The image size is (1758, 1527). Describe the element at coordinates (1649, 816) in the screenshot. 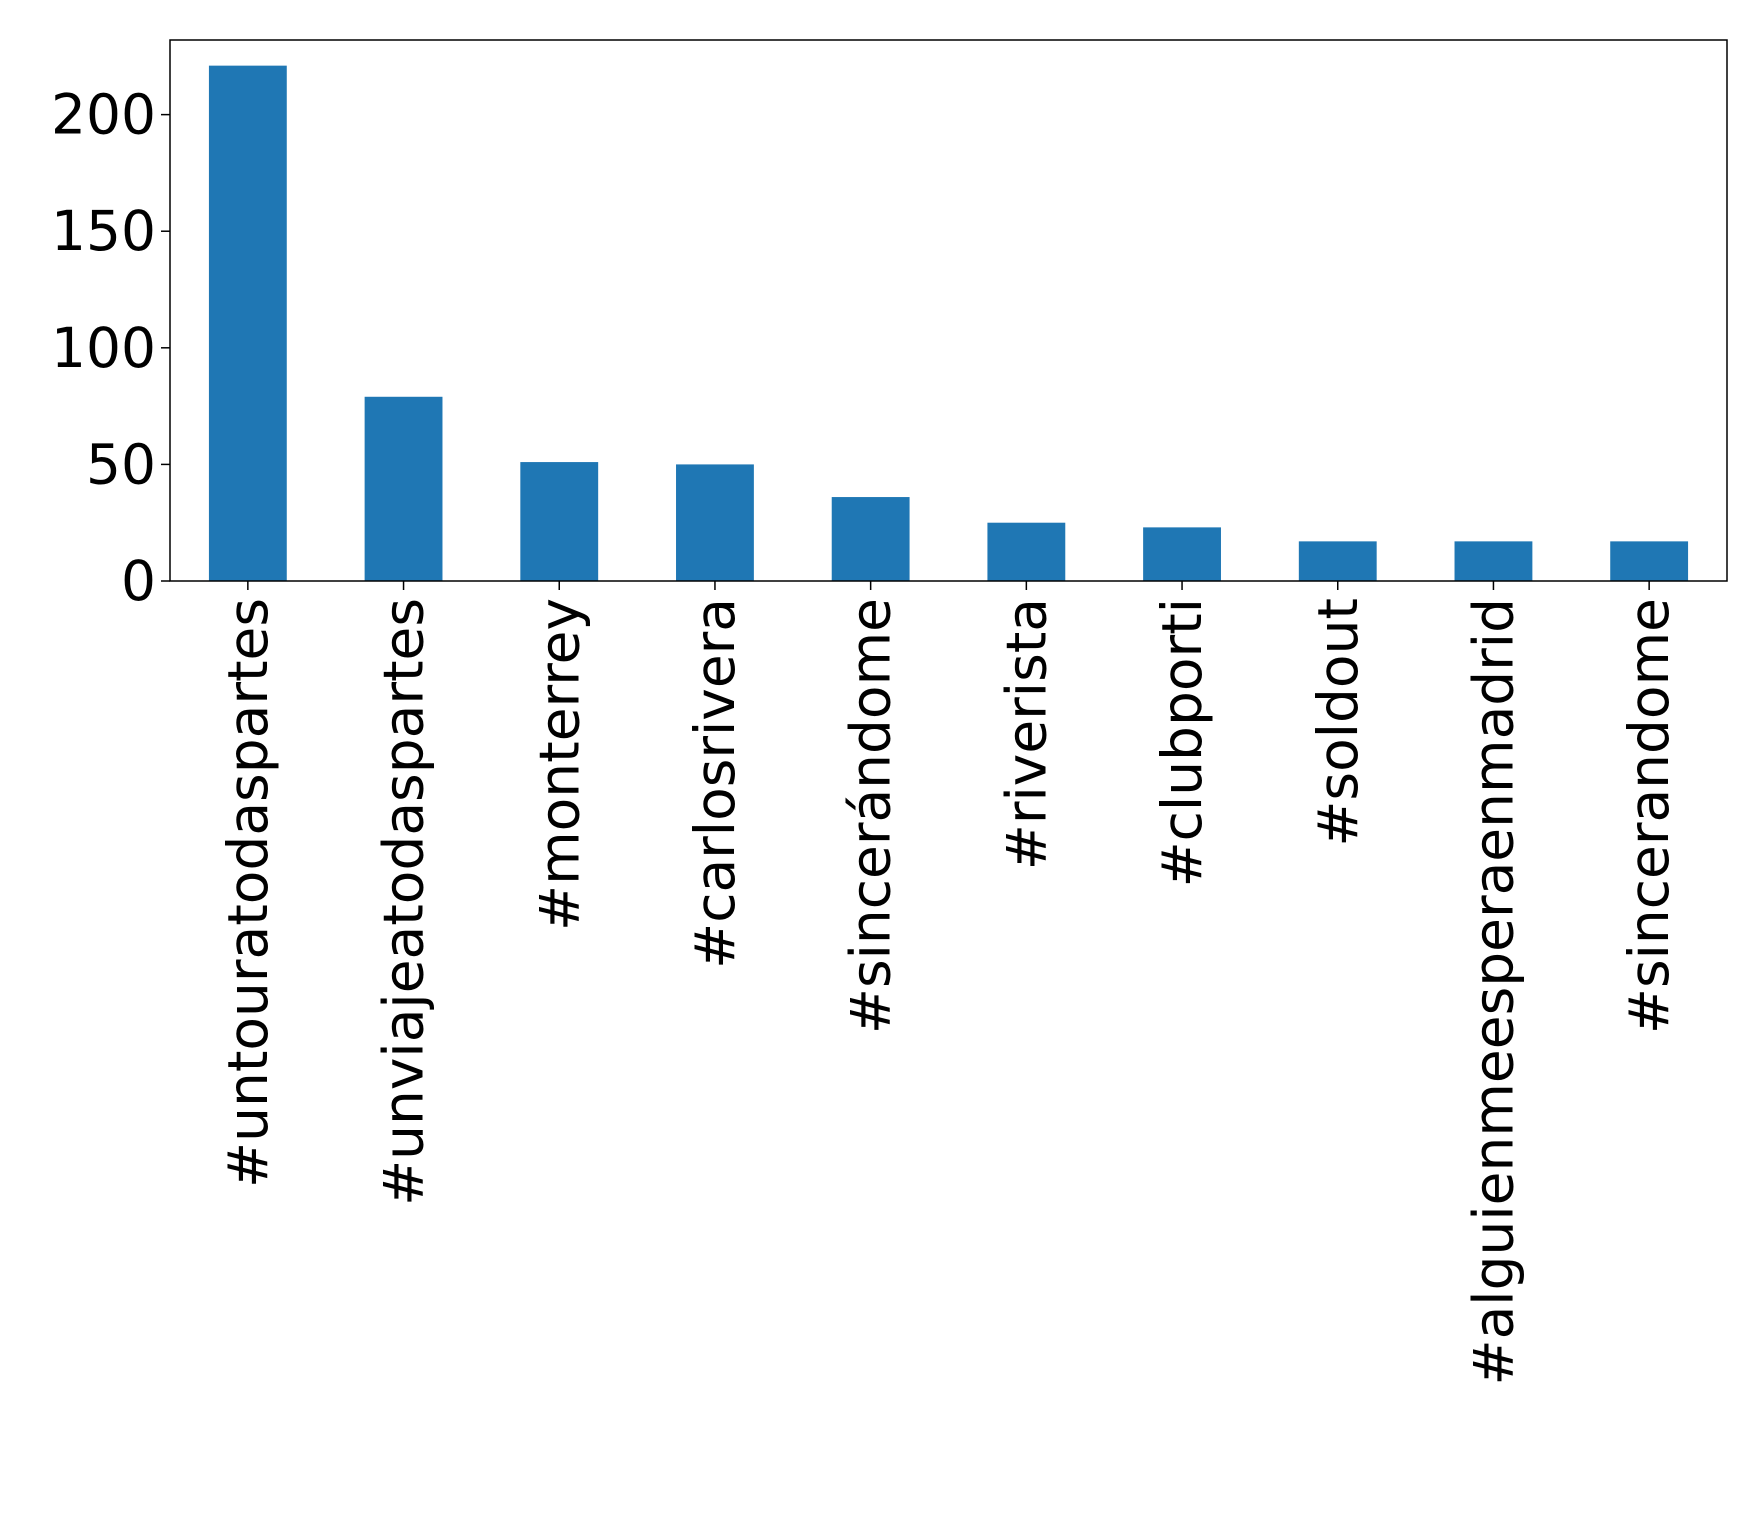

I see `x-tick-label-9: #sincerandome` at that location.